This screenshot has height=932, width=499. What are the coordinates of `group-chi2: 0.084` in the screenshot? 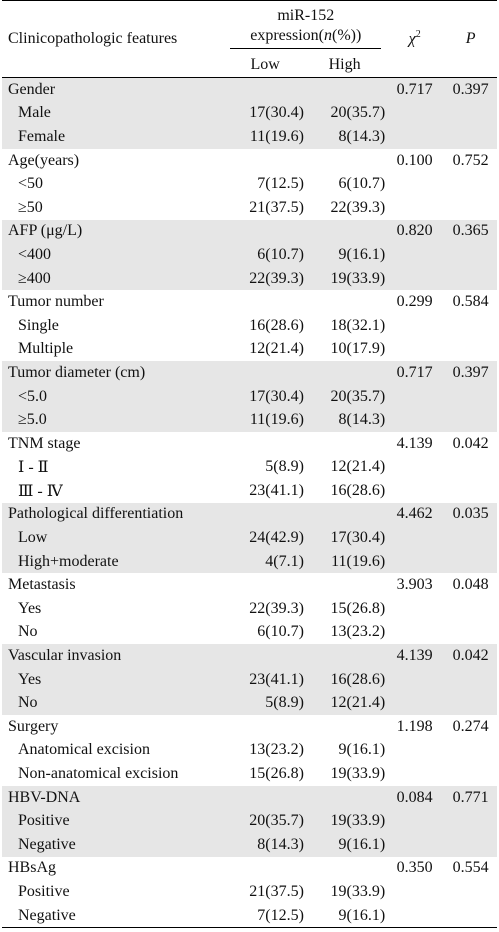 It's located at (415, 797).